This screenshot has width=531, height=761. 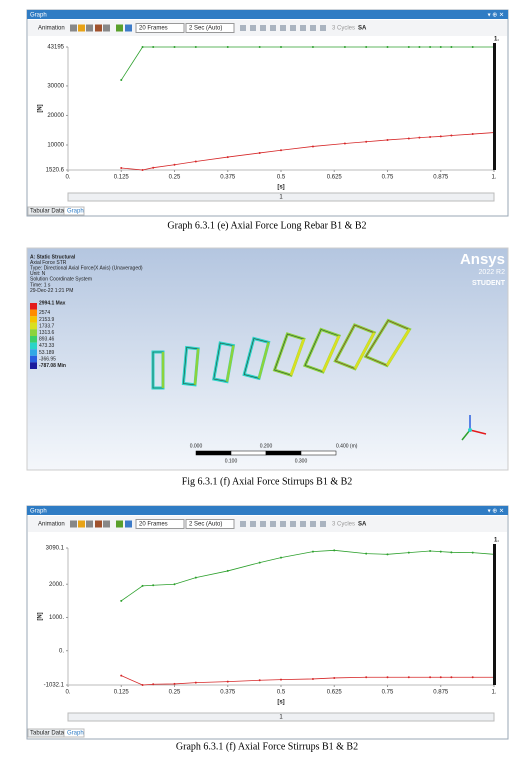 I want to click on tab-label: Graph, so click(x=75, y=734).